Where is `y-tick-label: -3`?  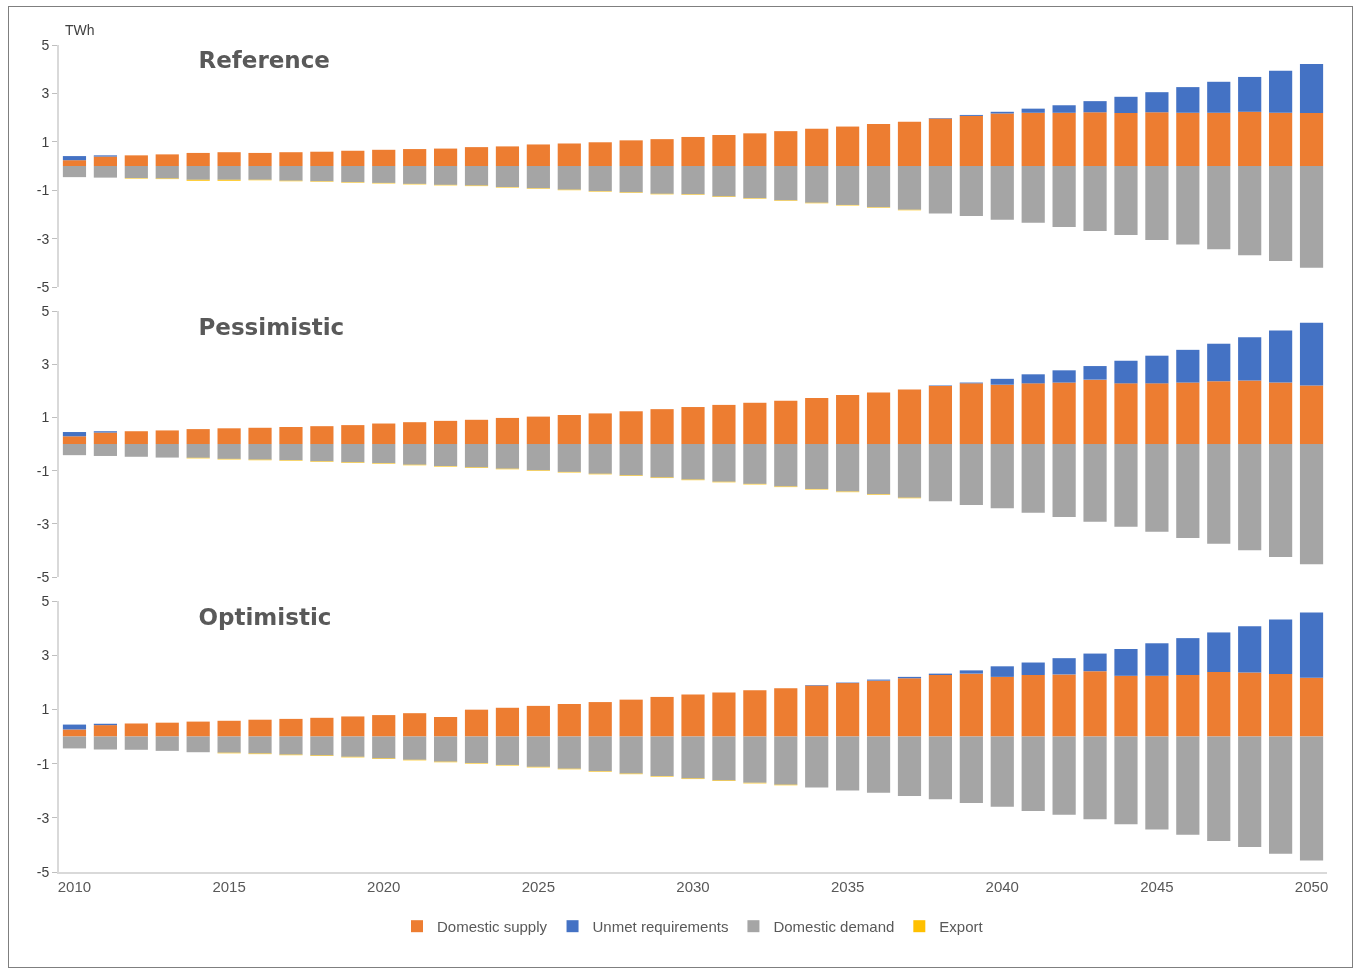 y-tick-label: -3 is located at coordinates (43, 817).